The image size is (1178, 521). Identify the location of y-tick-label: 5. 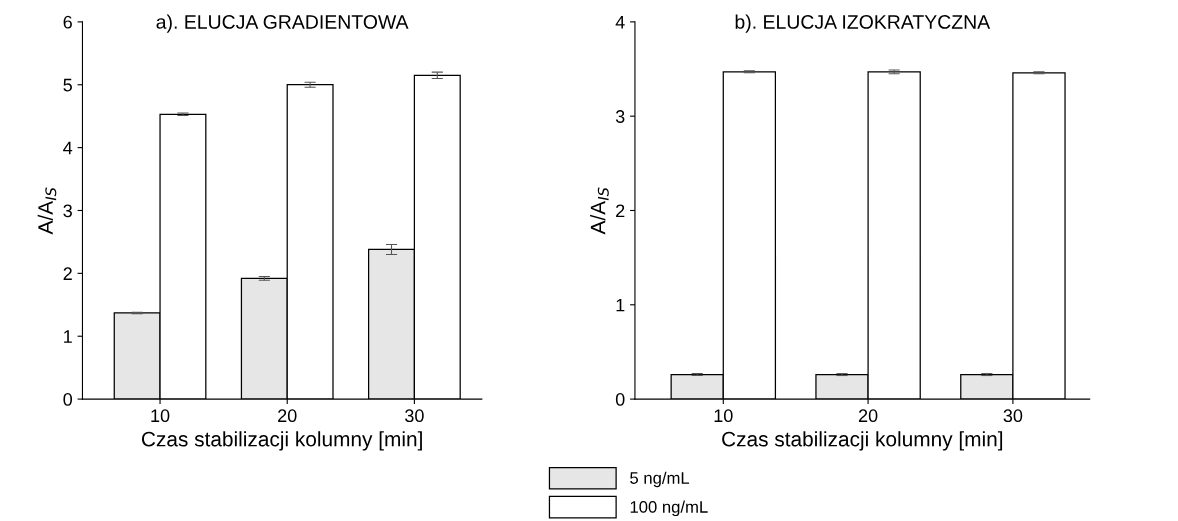
(67, 85).